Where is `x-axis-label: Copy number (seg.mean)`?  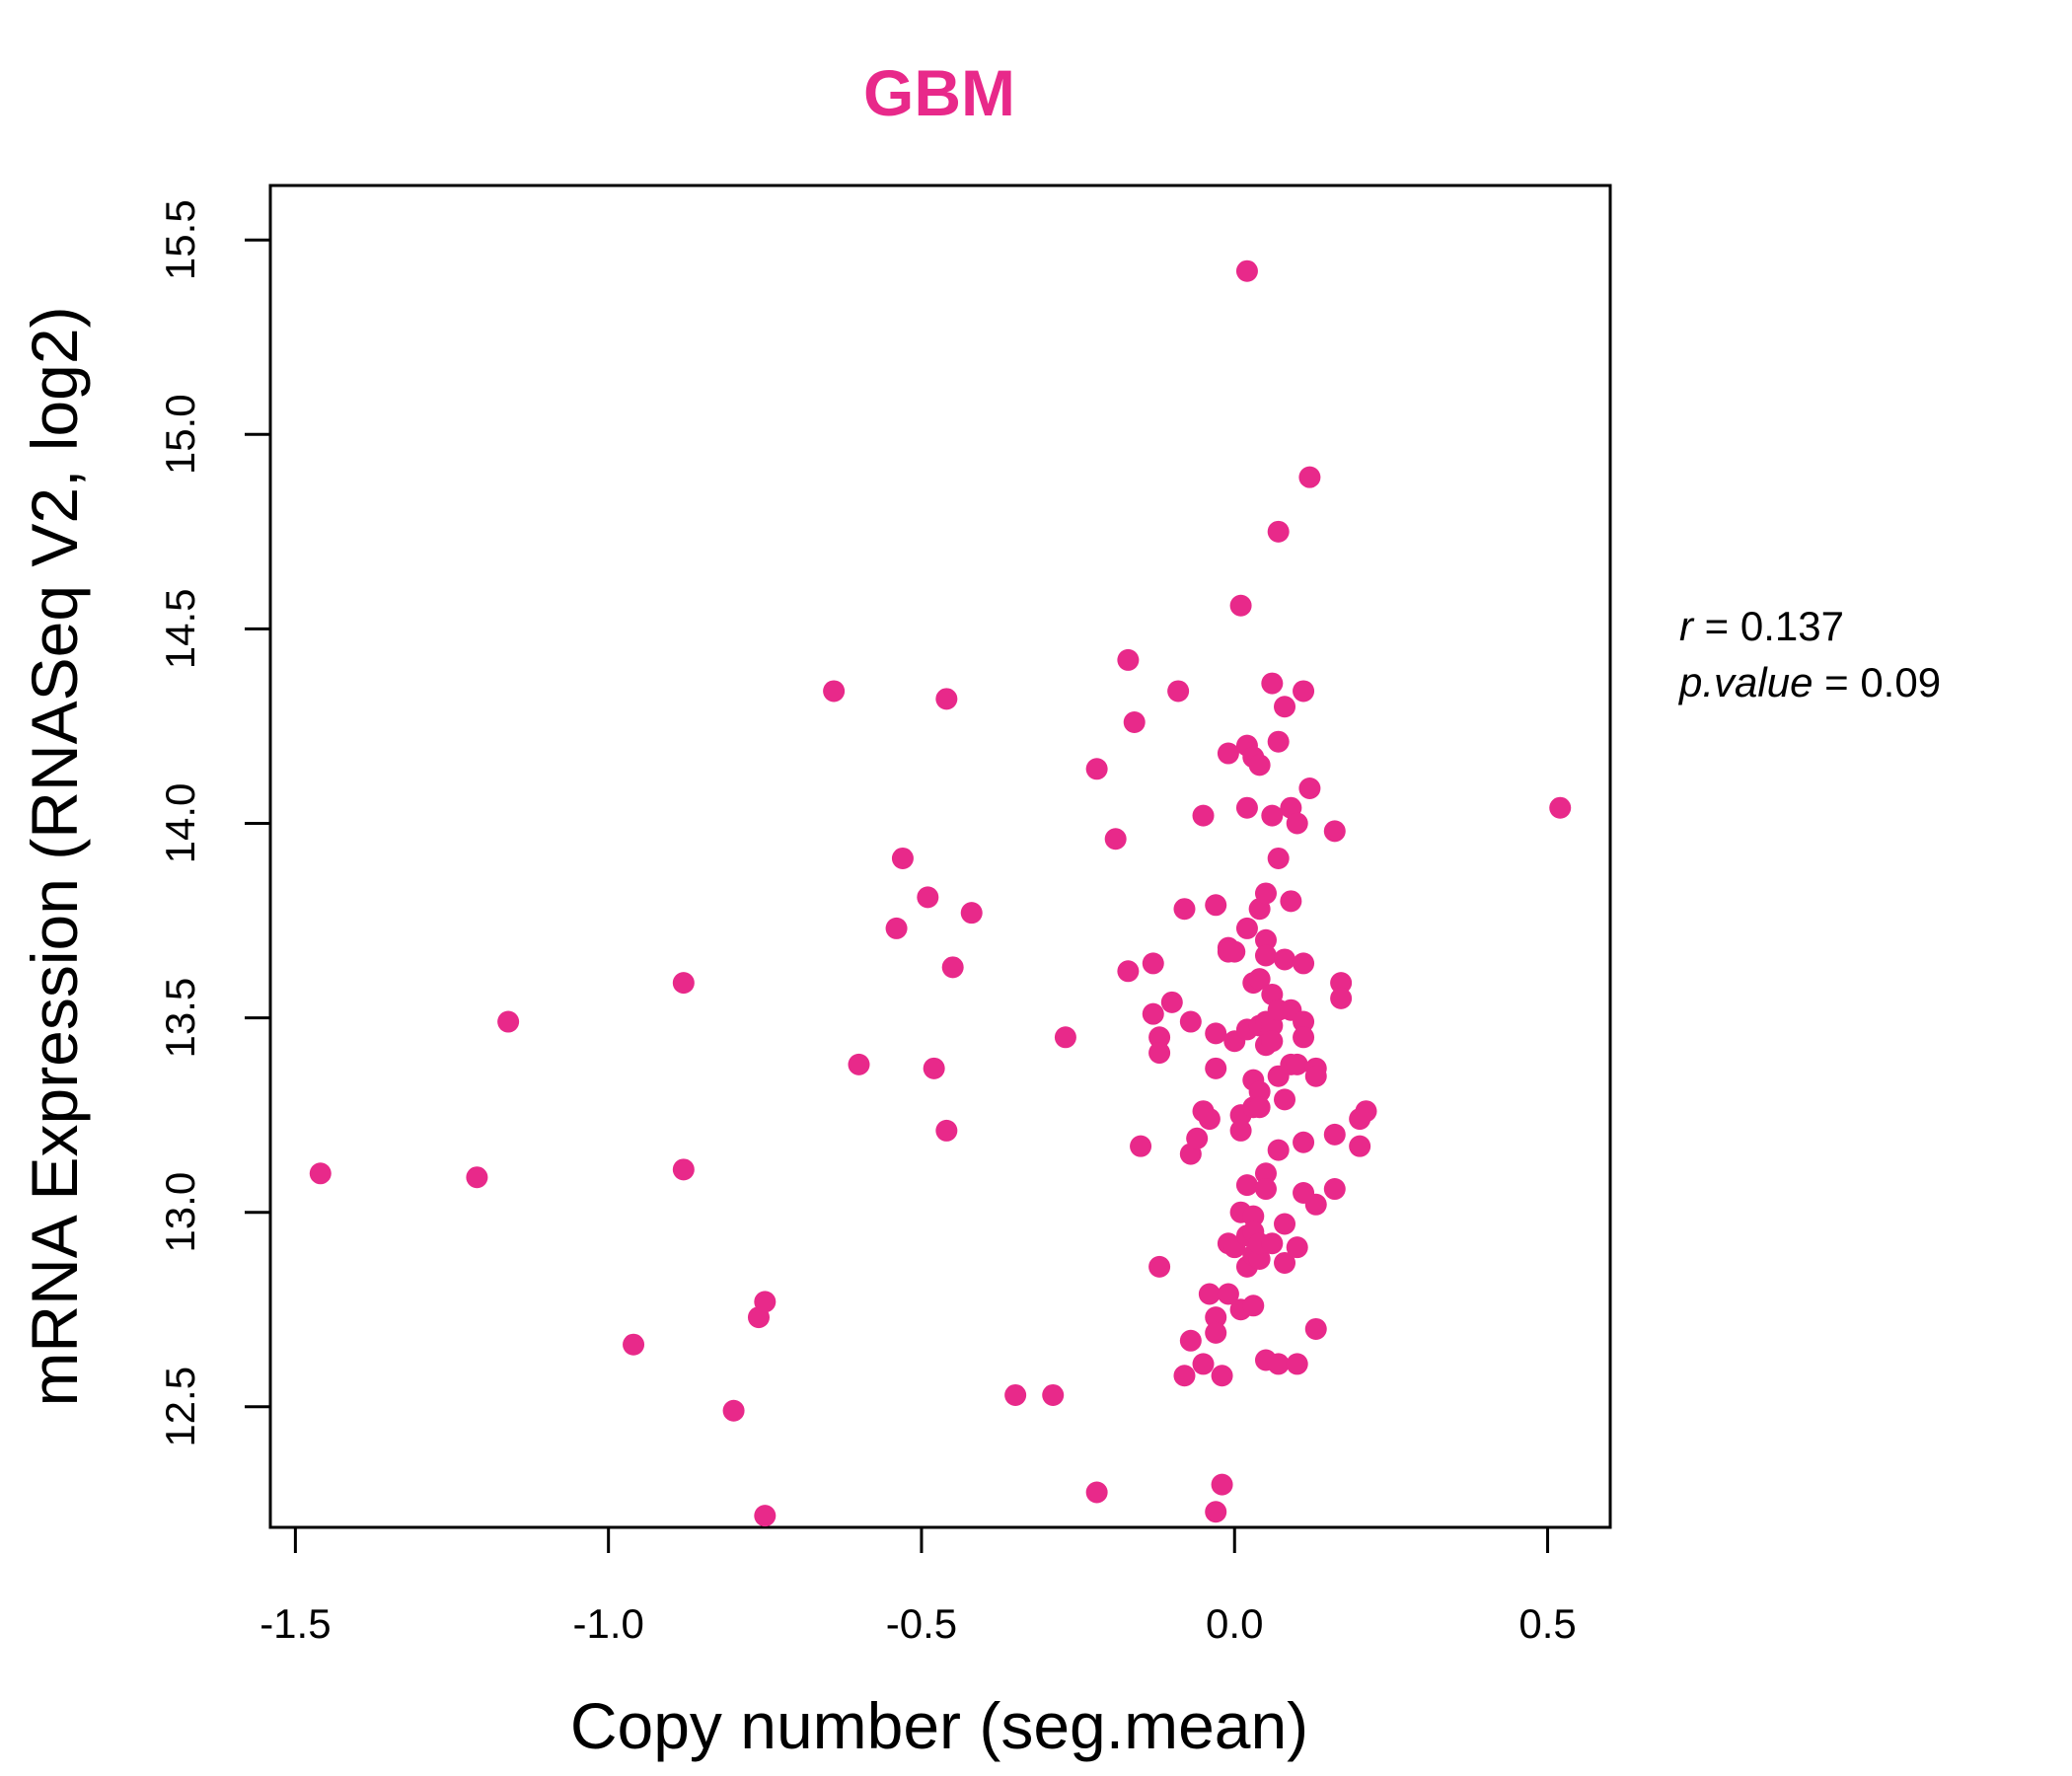
x-axis-label: Copy number (seg.mean) is located at coordinates (939, 1726).